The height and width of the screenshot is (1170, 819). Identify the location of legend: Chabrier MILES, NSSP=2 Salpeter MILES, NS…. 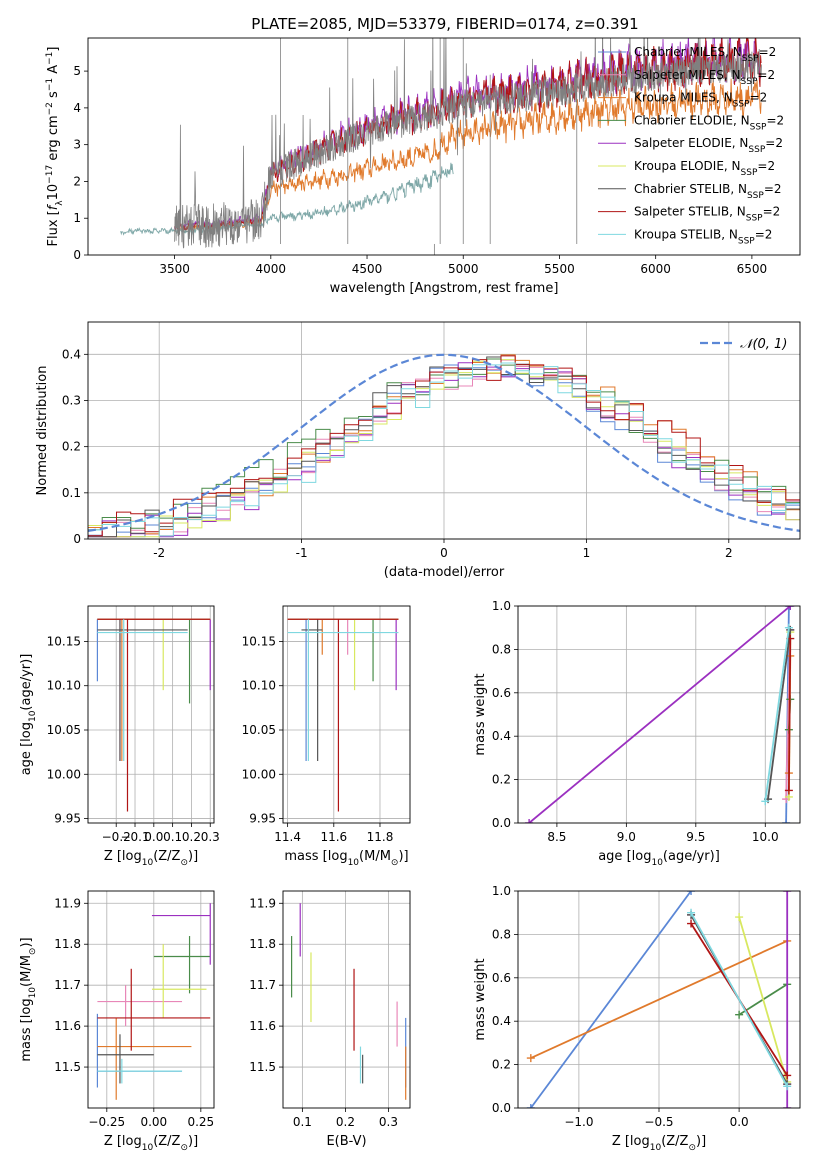
(691, 145).